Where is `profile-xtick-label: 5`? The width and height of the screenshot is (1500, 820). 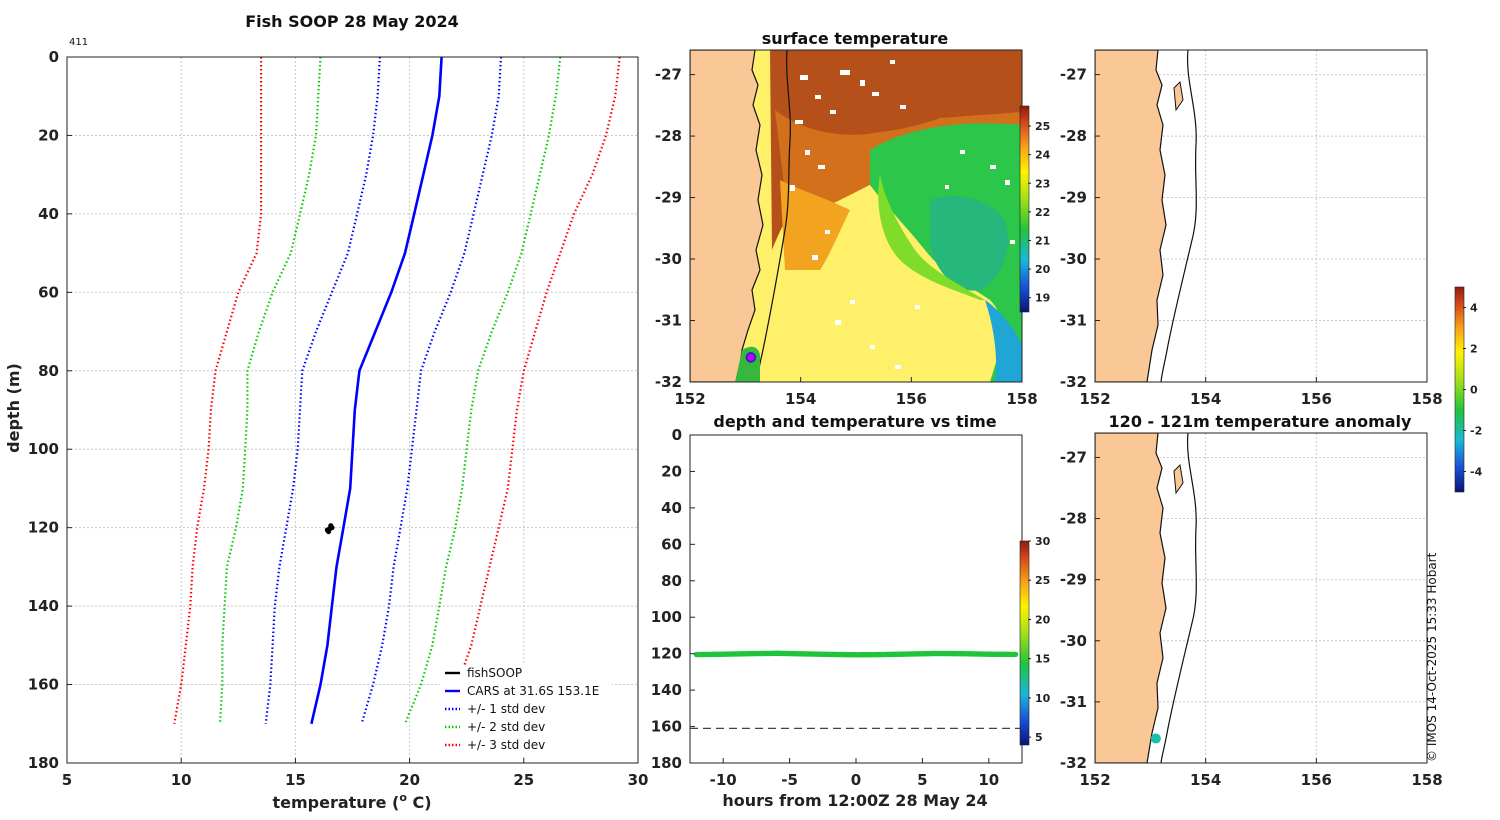 profile-xtick-label: 5 is located at coordinates (67, 780).